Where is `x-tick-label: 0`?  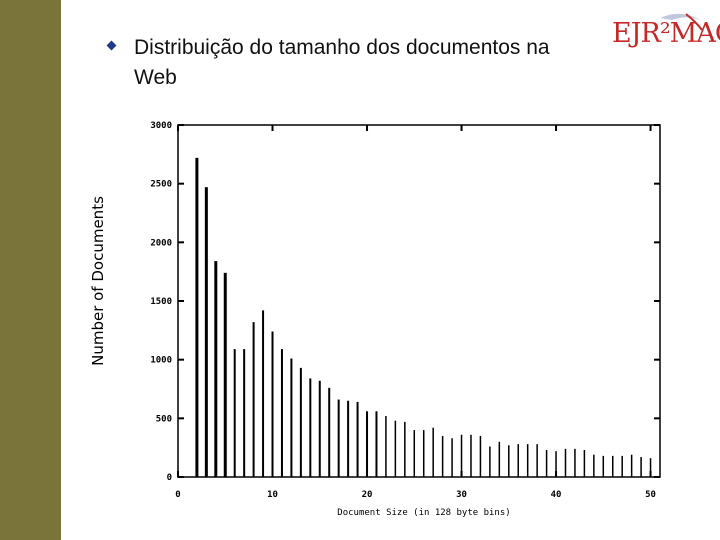
x-tick-label: 0 is located at coordinates (177, 495).